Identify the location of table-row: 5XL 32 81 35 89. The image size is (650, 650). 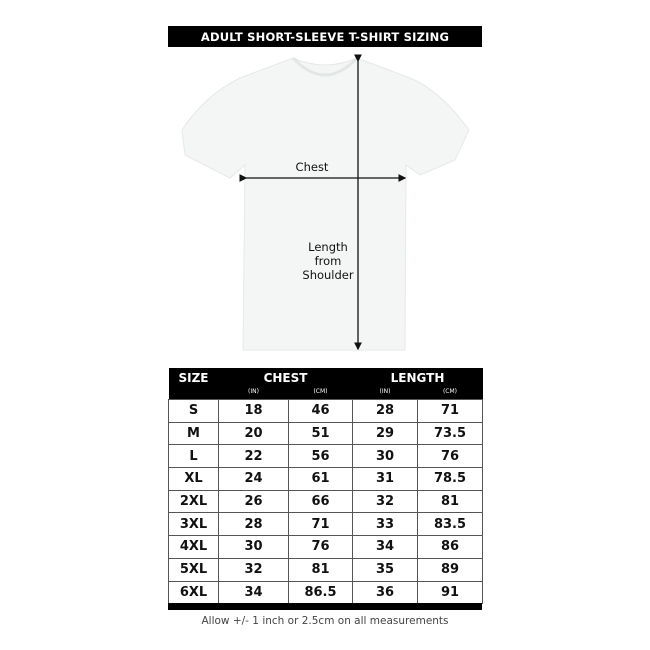
(326, 569).